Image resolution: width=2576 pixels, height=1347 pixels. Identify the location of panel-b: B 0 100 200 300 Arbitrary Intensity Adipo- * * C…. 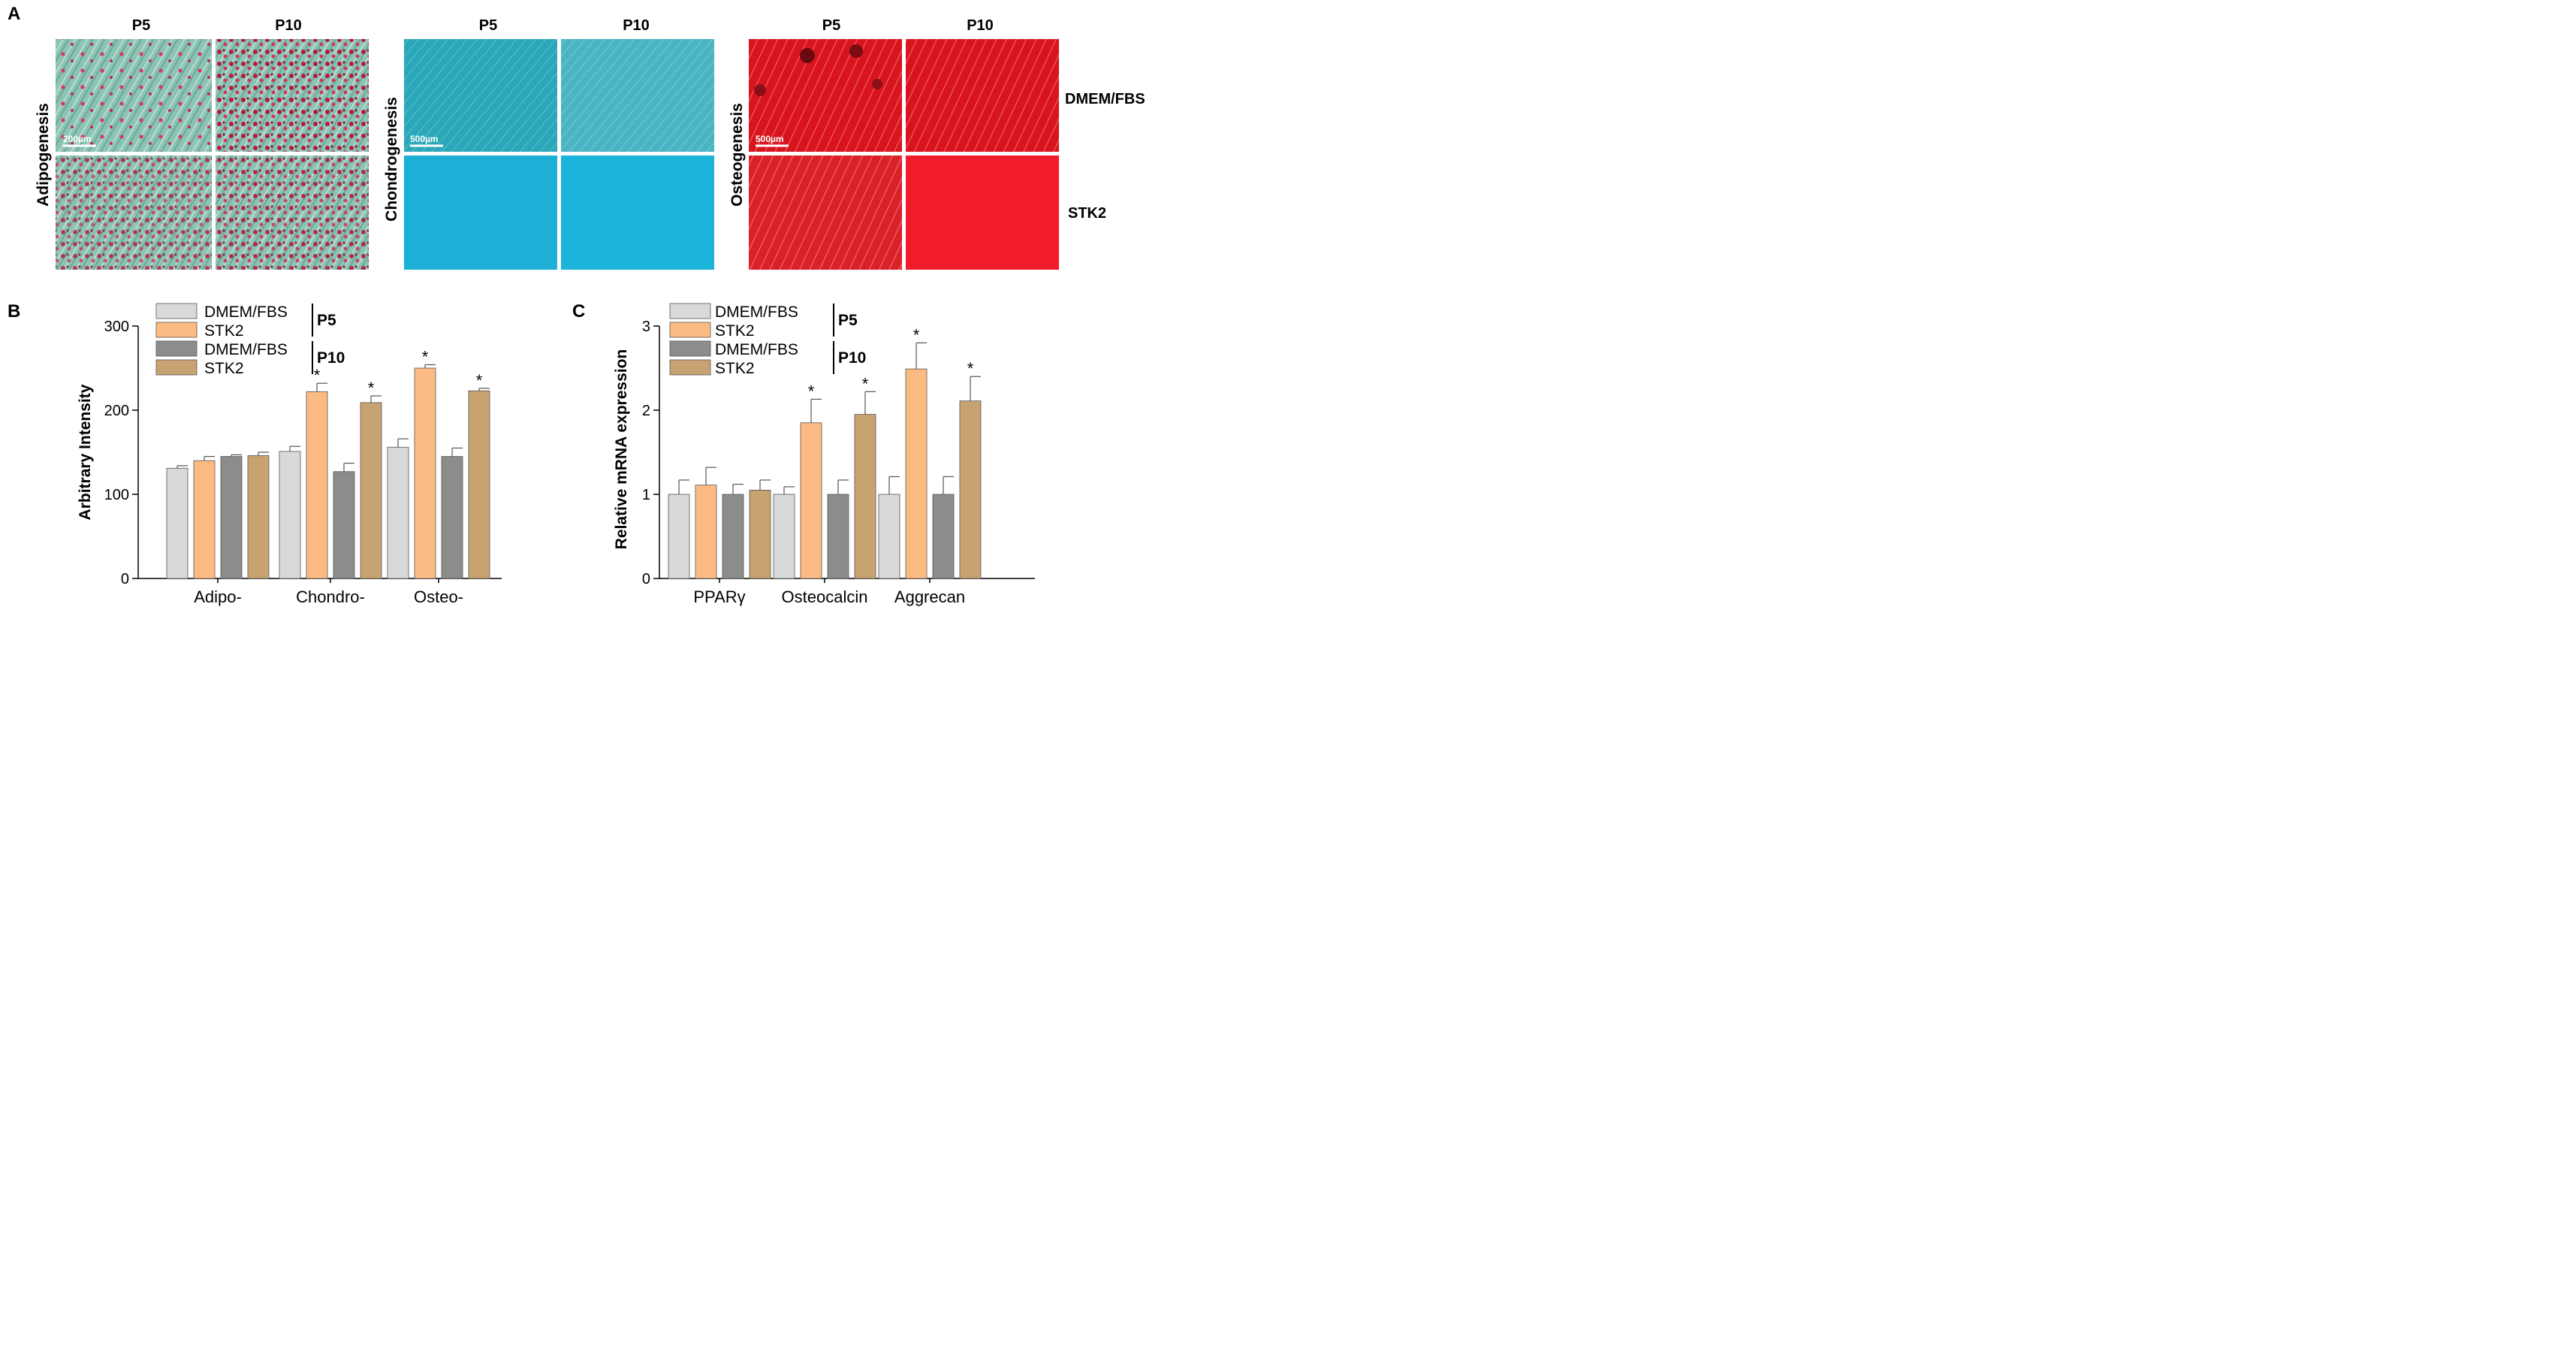
(255, 453).